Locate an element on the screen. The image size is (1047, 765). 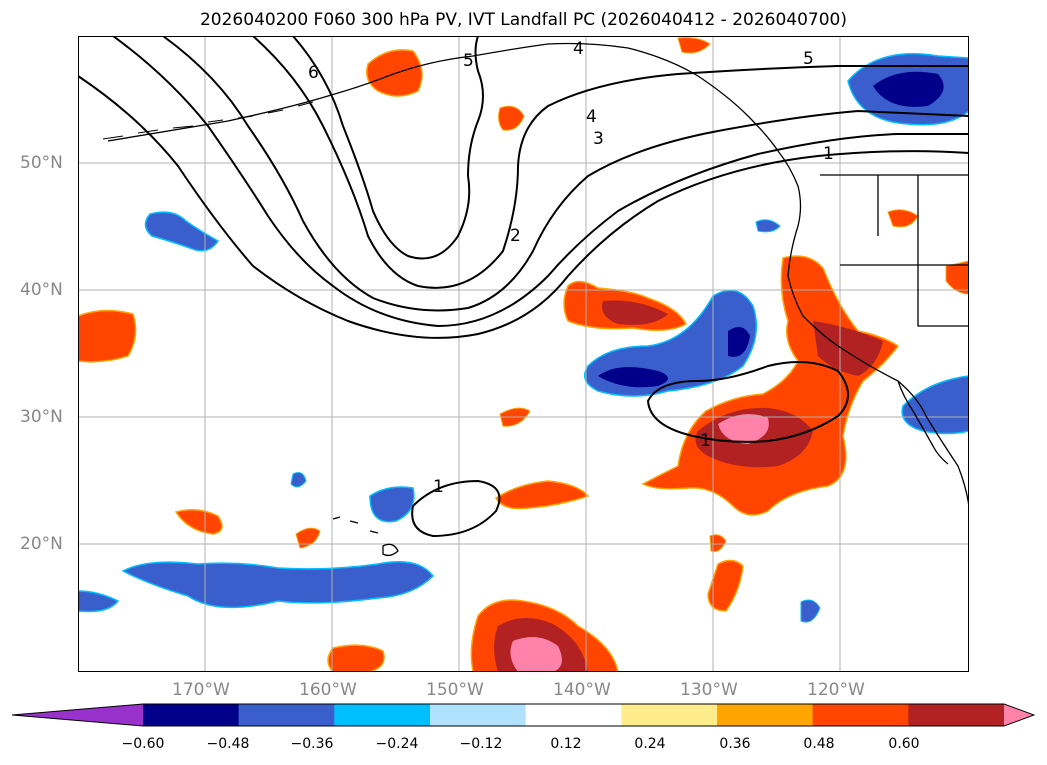
negative-region-south-band is located at coordinates (277, 585).